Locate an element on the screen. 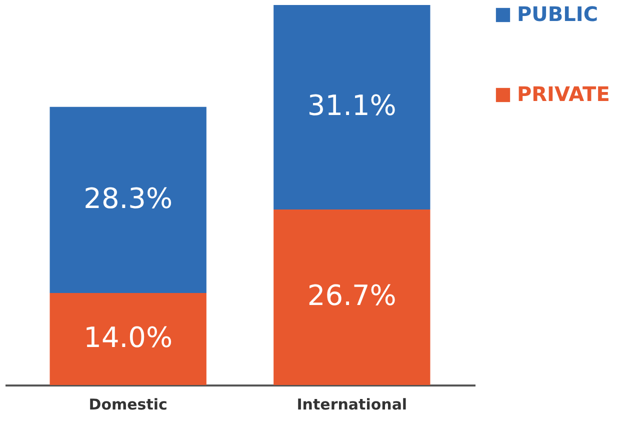 The height and width of the screenshot is (441, 620). data-label: 26.7% is located at coordinates (351, 295).